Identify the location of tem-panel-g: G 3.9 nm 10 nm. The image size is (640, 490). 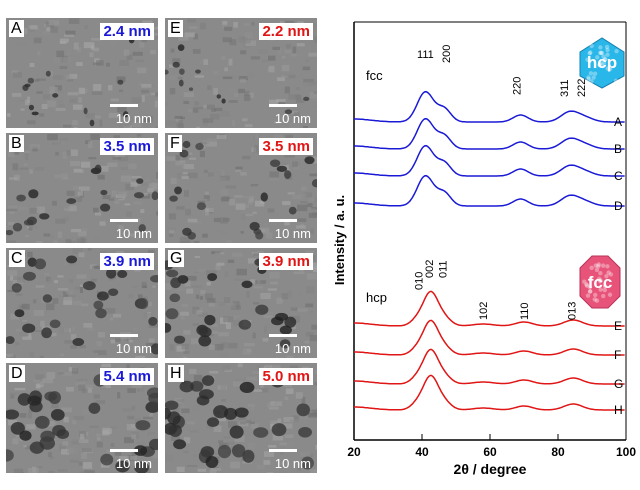
(241, 303).